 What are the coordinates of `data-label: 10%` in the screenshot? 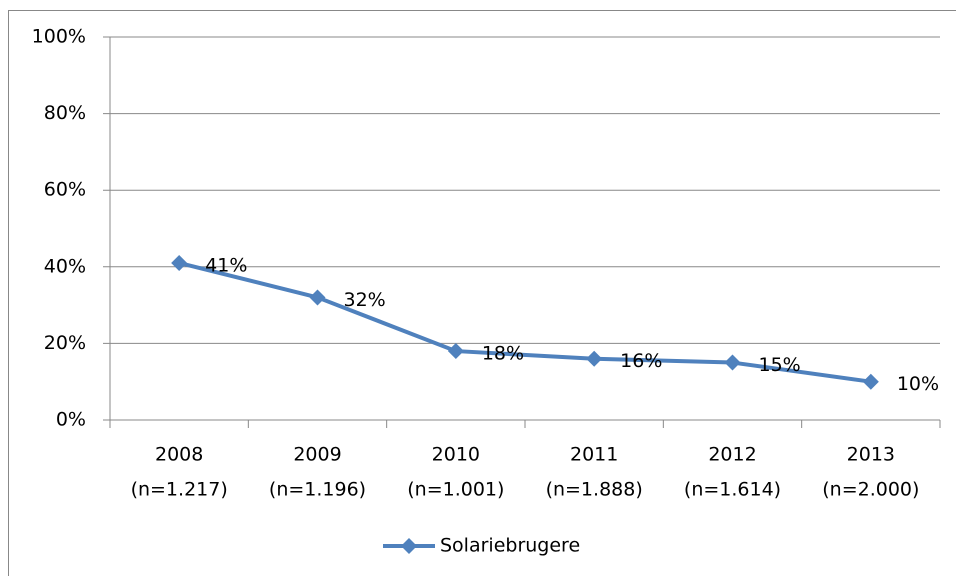 It's located at (918, 384).